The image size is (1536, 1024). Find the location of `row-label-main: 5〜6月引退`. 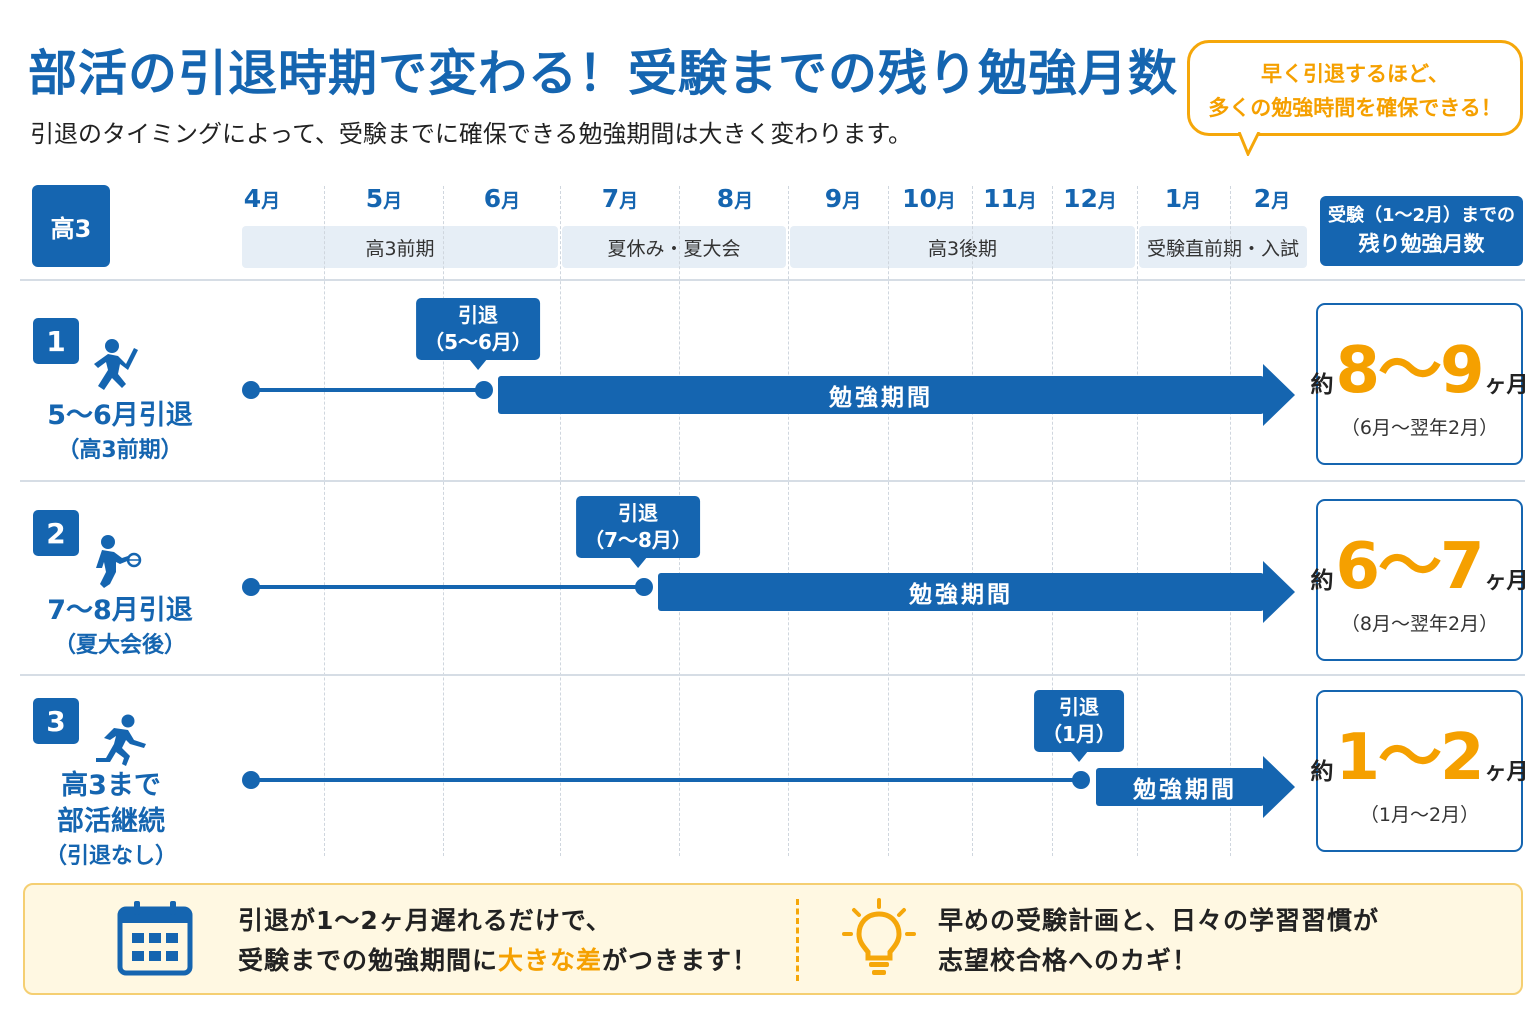

row-label-main: 5〜6月引退 is located at coordinates (120, 415).